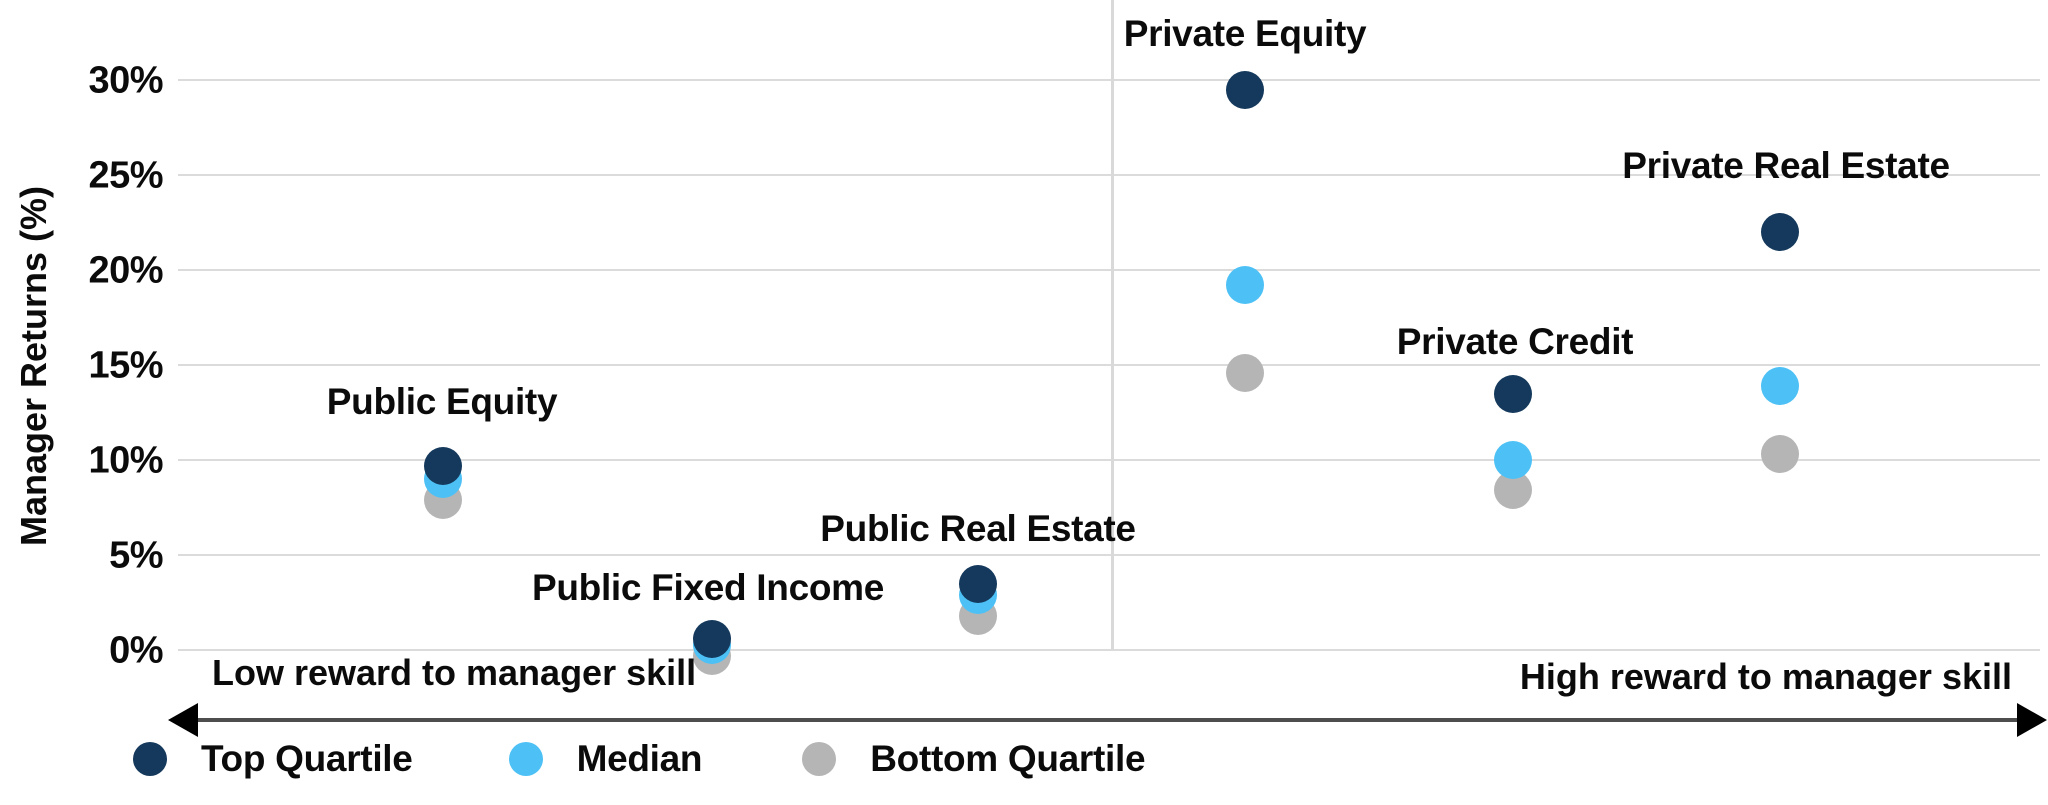 The width and height of the screenshot is (2048, 805). Describe the element at coordinates (1245, 285) in the screenshot. I see `median-dot-private-equity` at that location.